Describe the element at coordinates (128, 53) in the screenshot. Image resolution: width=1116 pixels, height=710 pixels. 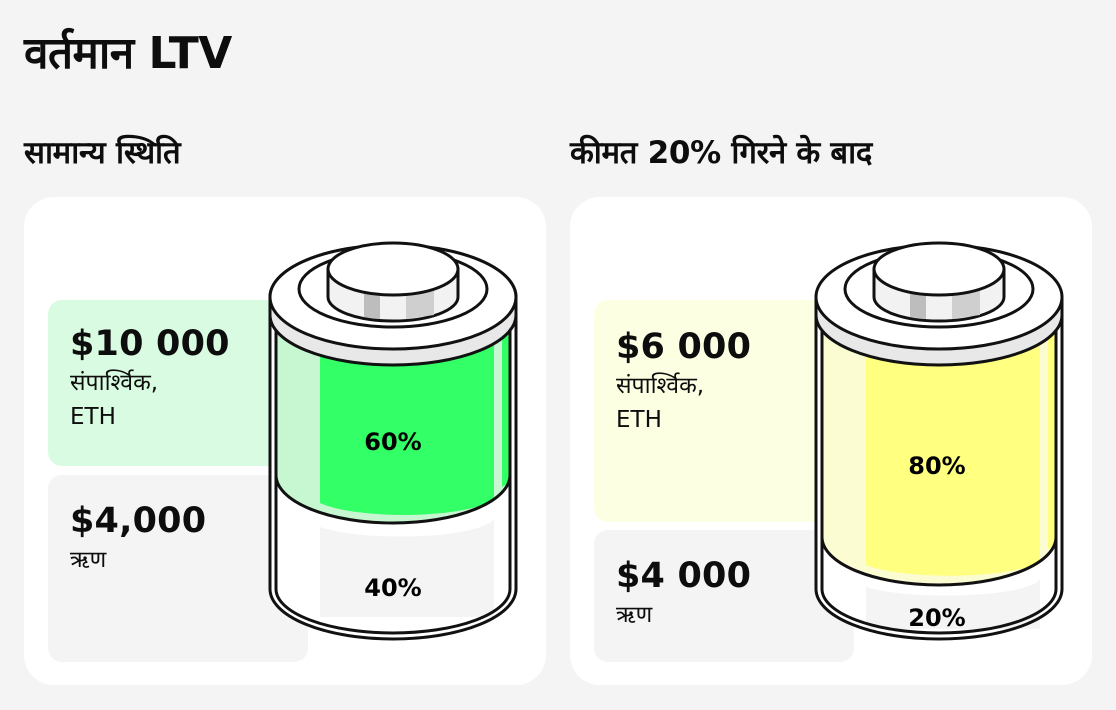
I see `page-title: वर्तमान LTV` at that location.